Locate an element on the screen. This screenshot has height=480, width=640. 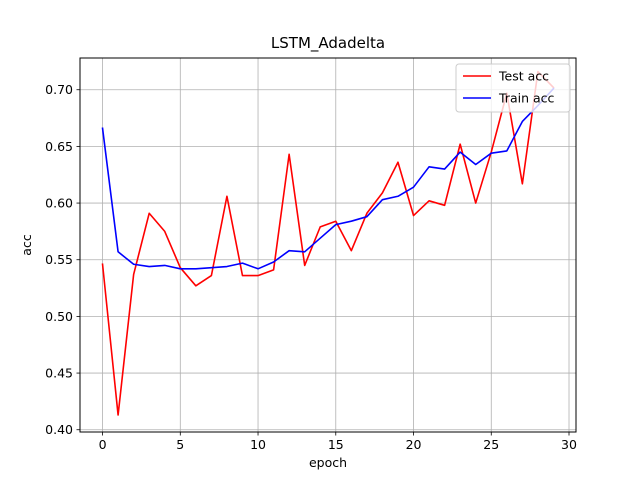
y-tick-label: 0.45 is located at coordinates (59, 373).